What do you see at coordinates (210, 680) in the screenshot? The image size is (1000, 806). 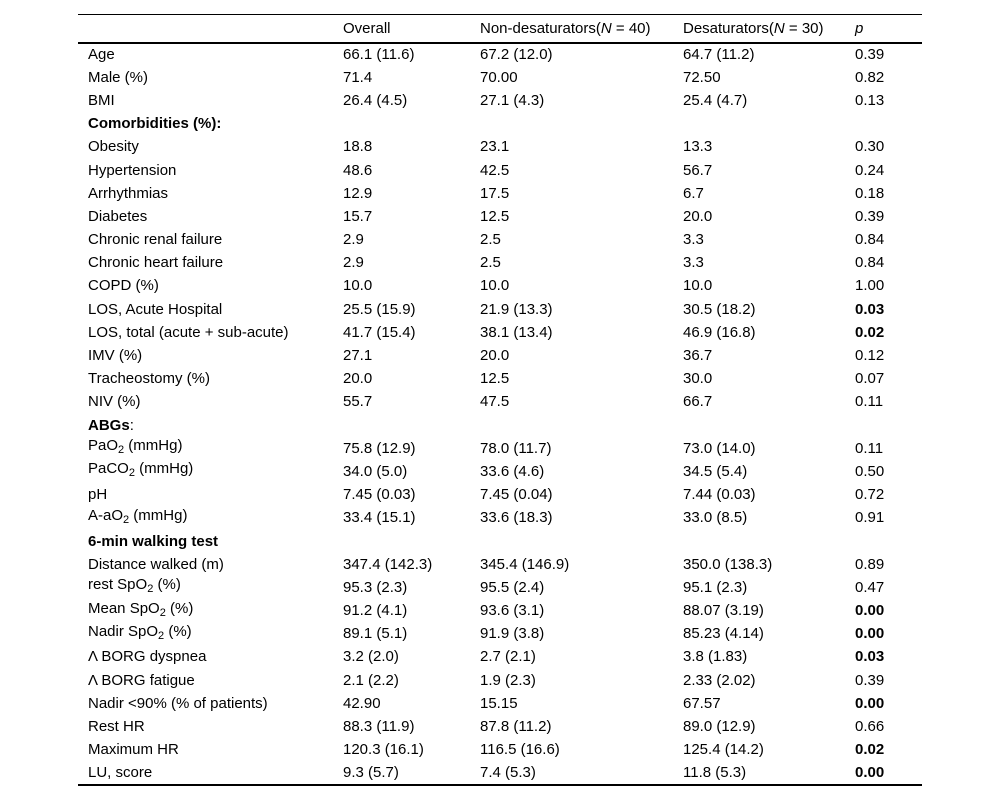 I see `row-label-cell: Λ BORG fatigue` at bounding box center [210, 680].